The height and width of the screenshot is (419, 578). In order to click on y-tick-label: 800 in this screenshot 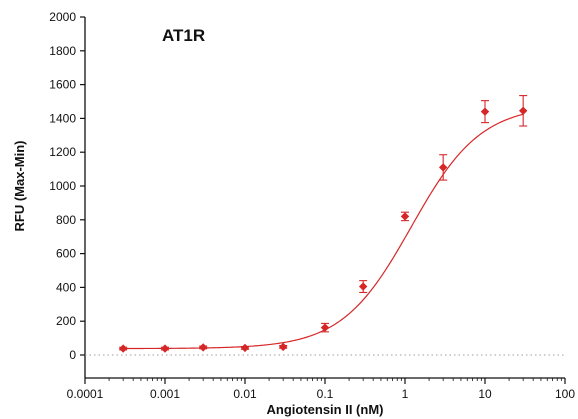, I will do `click(66, 220)`.